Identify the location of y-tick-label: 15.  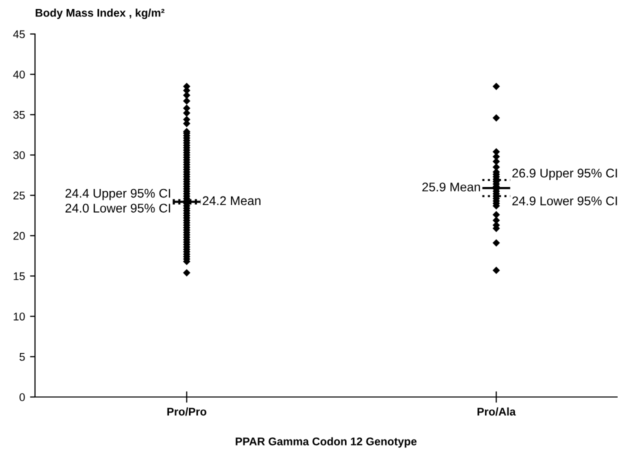
(19, 276).